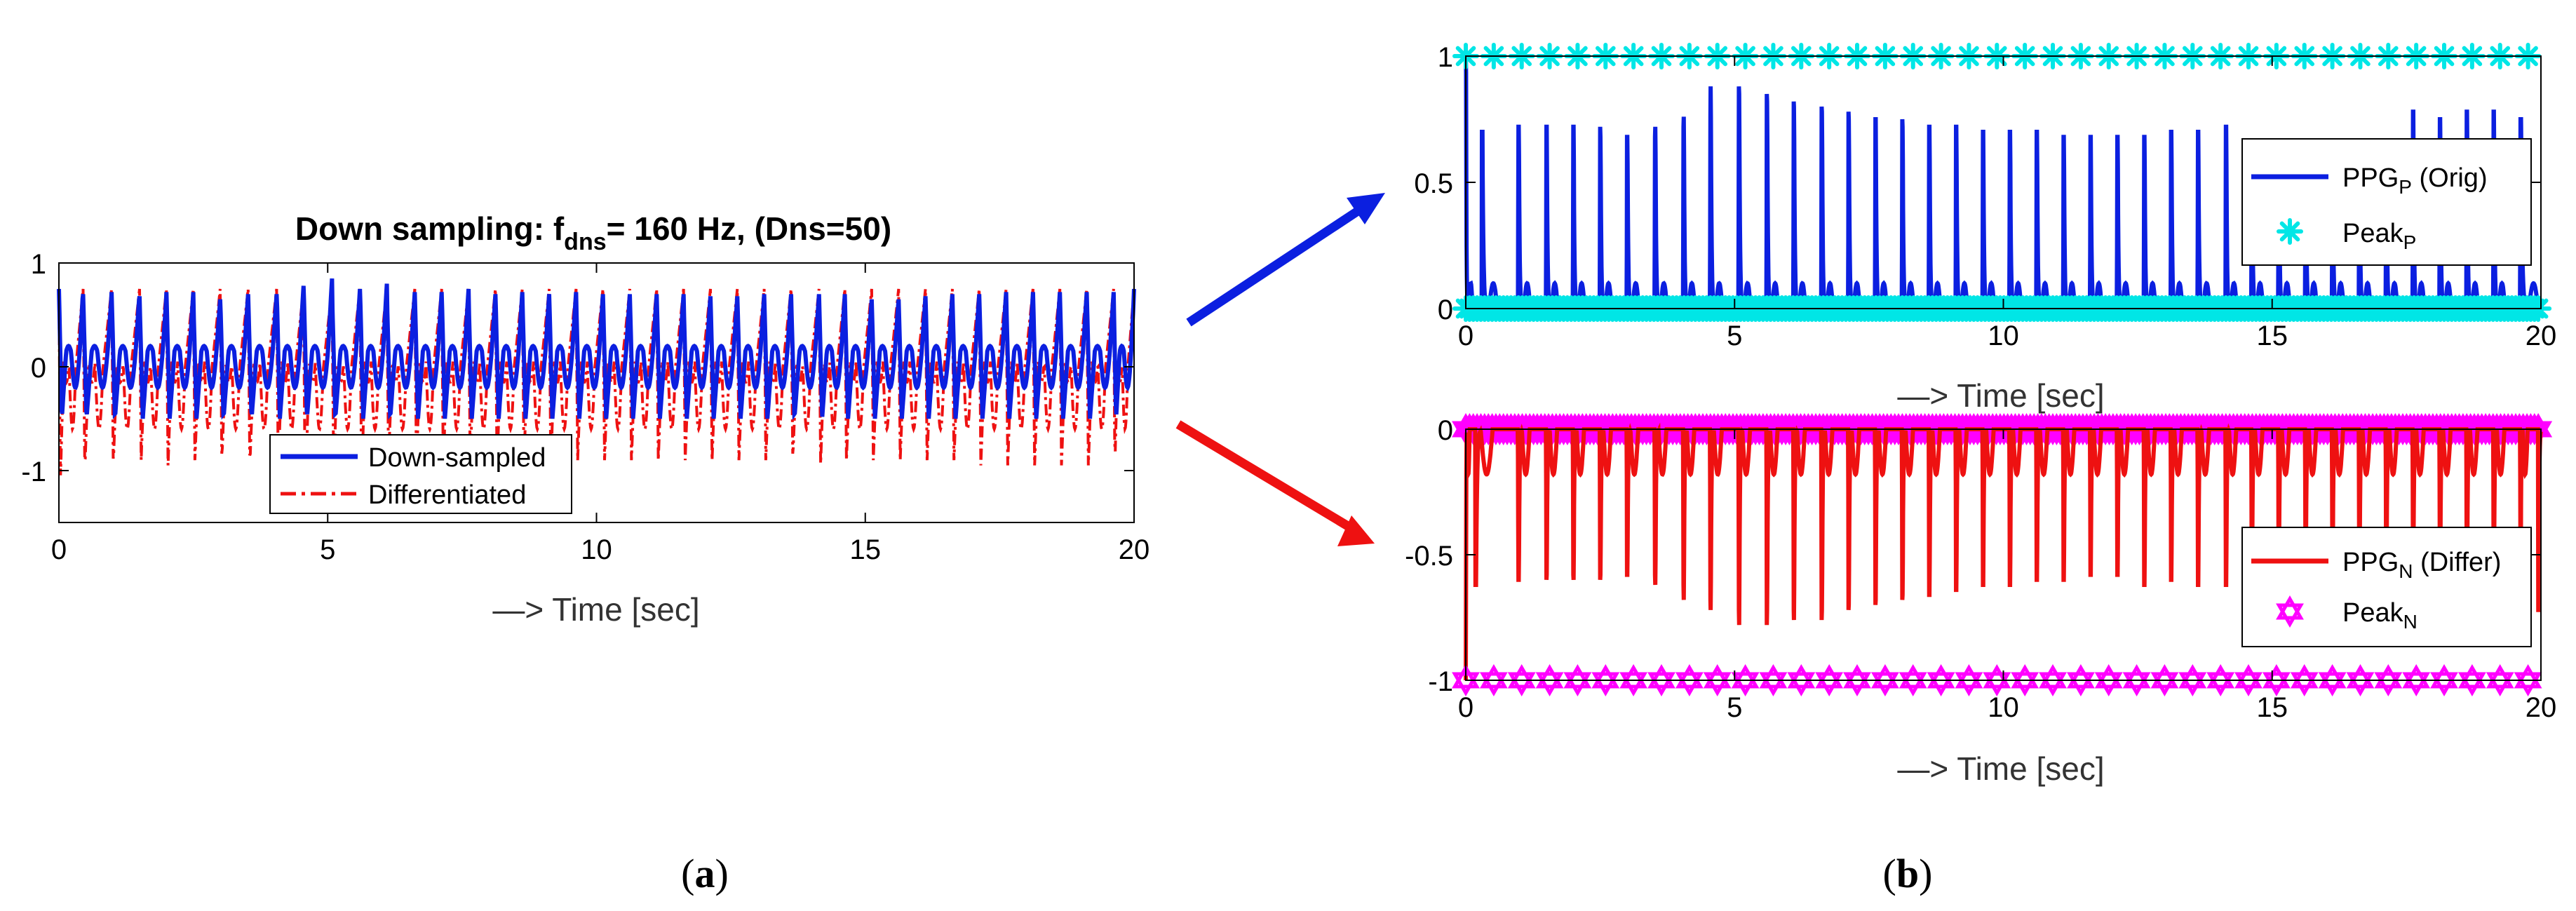  Describe the element at coordinates (2541, 707) in the screenshot. I see `x-tick-label: 20` at that location.